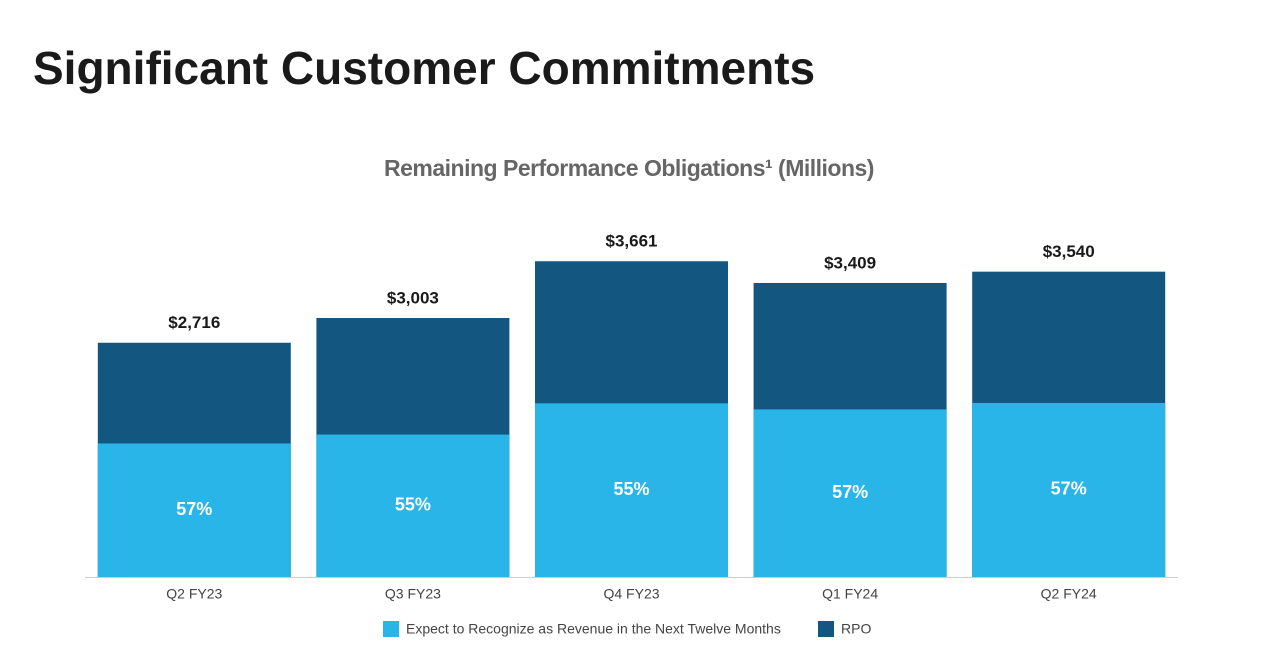 The height and width of the screenshot is (648, 1280). What do you see at coordinates (424, 68) in the screenshot?
I see `chart-title: Significant Customer Commitments` at bounding box center [424, 68].